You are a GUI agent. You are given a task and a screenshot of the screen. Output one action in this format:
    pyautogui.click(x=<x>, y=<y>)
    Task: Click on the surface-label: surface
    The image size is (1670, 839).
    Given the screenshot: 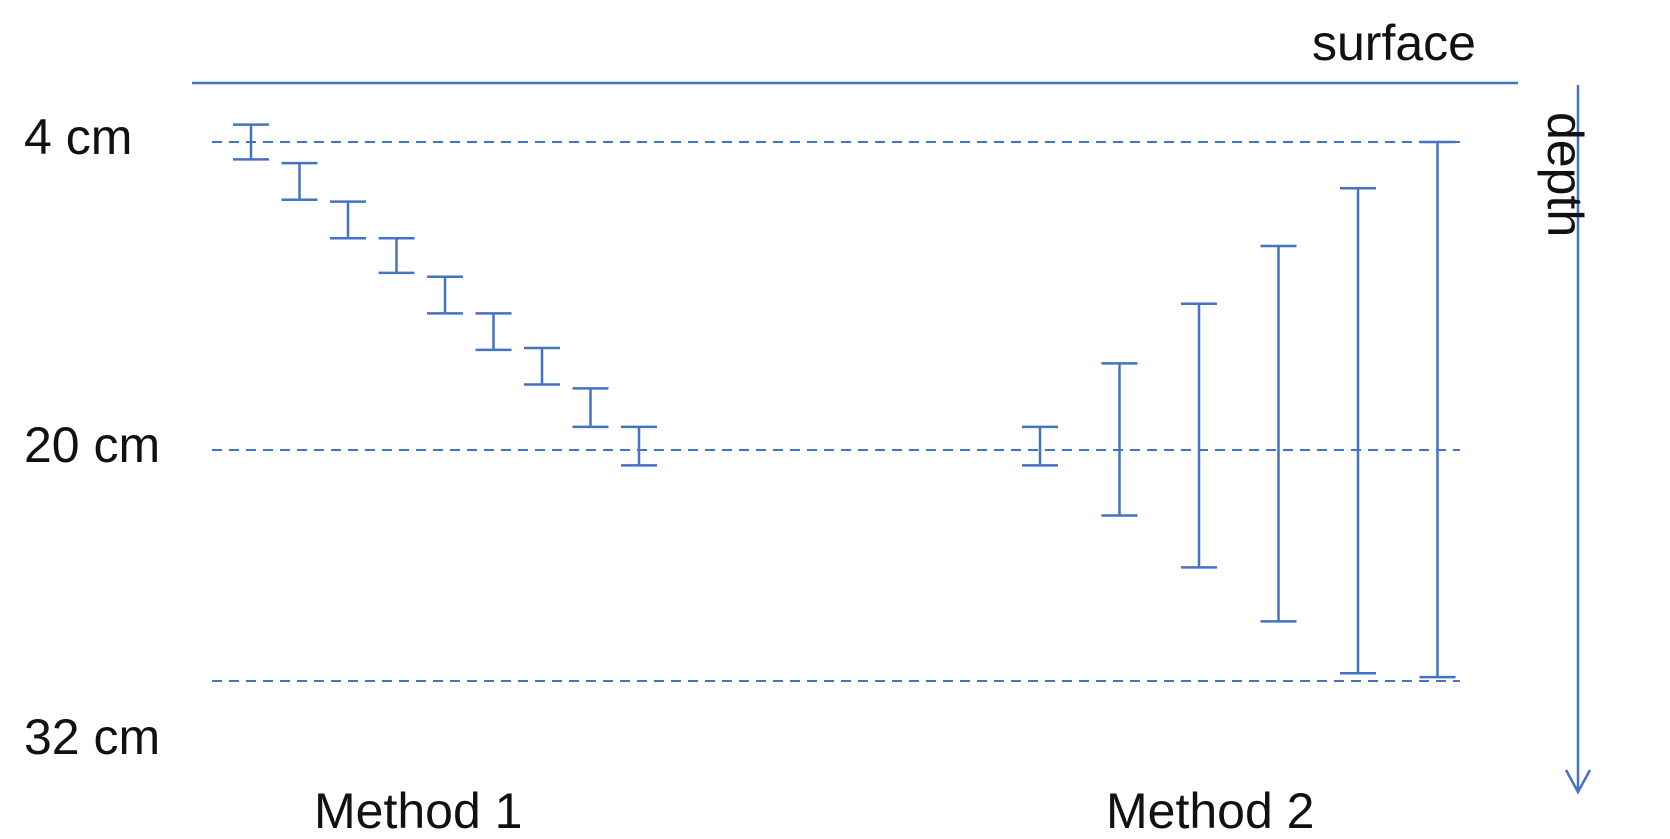 What is the action you would take?
    pyautogui.click(x=1394, y=43)
    